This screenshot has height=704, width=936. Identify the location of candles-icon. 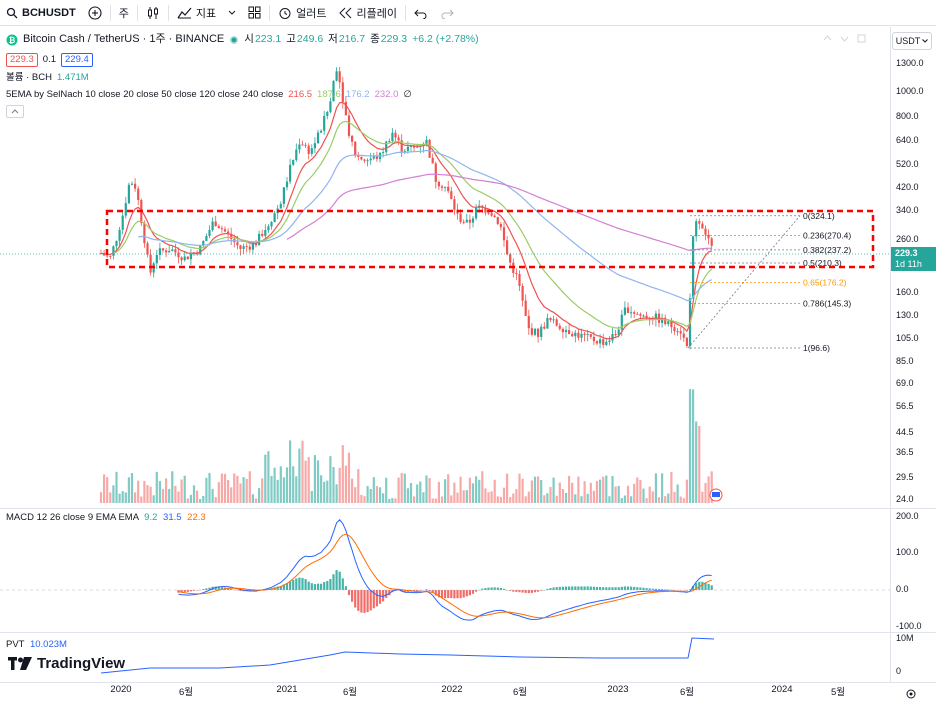
(152, 12).